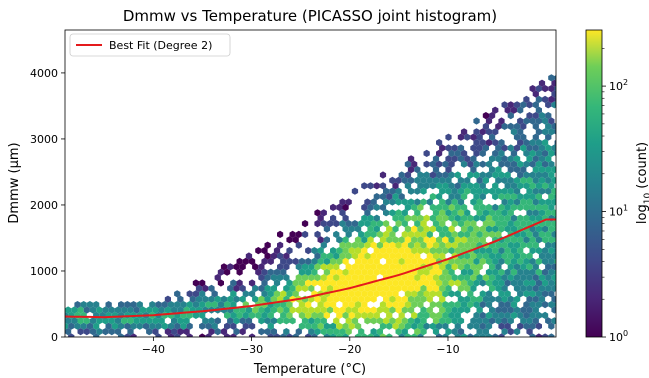 Image resolution: width=649 pixels, height=378 pixels. Describe the element at coordinates (618, 336) in the screenshot. I see `colorbar-tick-label: 100` at that location.